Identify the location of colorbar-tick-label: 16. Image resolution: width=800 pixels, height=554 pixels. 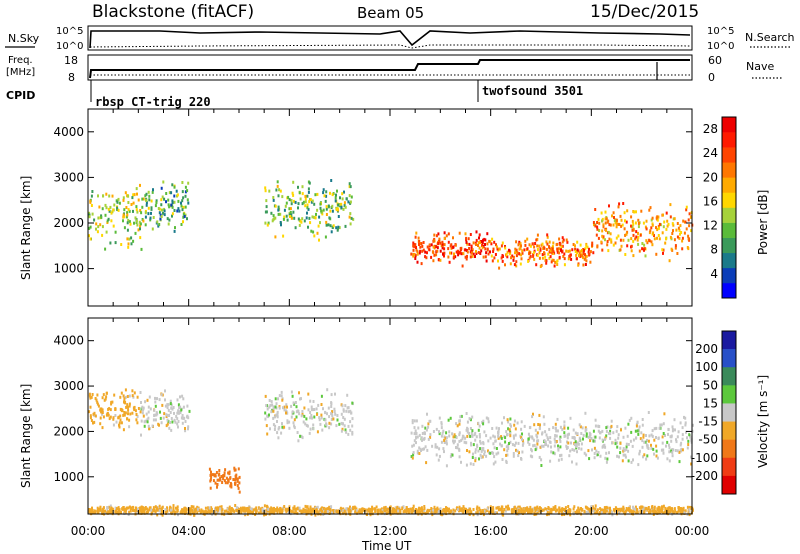
(710, 201).